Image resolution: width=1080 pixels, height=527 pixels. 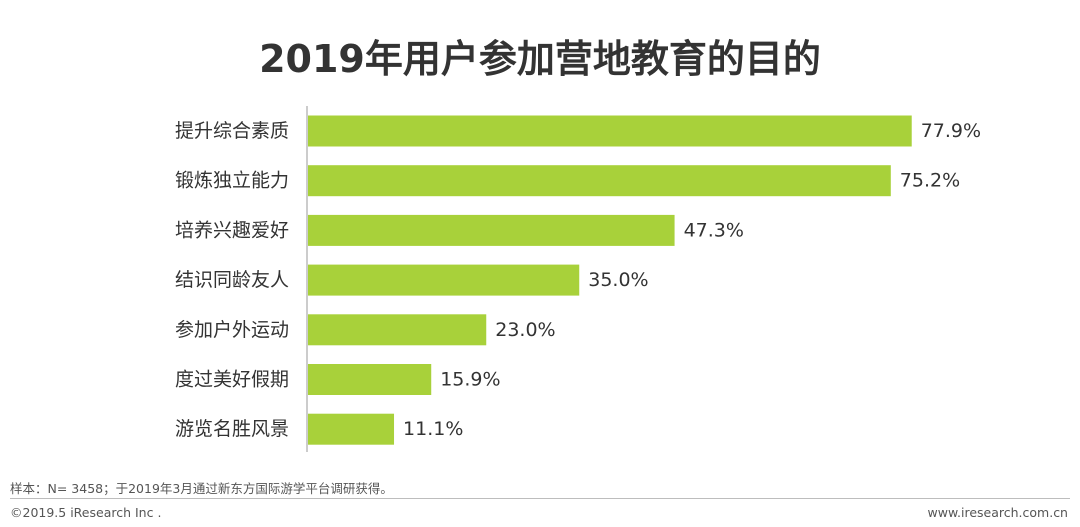 I want to click on category-label: 提升综合素质, so click(x=232, y=131).